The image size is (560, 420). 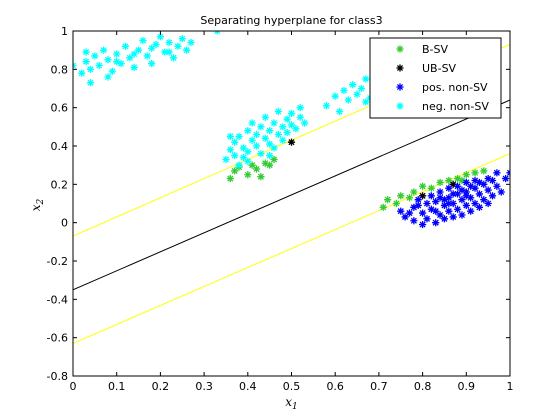 What do you see at coordinates (442, 78) in the screenshot?
I see `legend-entries: B-SV UB-SV pos. non-SV neg. non-SV` at bounding box center [442, 78].